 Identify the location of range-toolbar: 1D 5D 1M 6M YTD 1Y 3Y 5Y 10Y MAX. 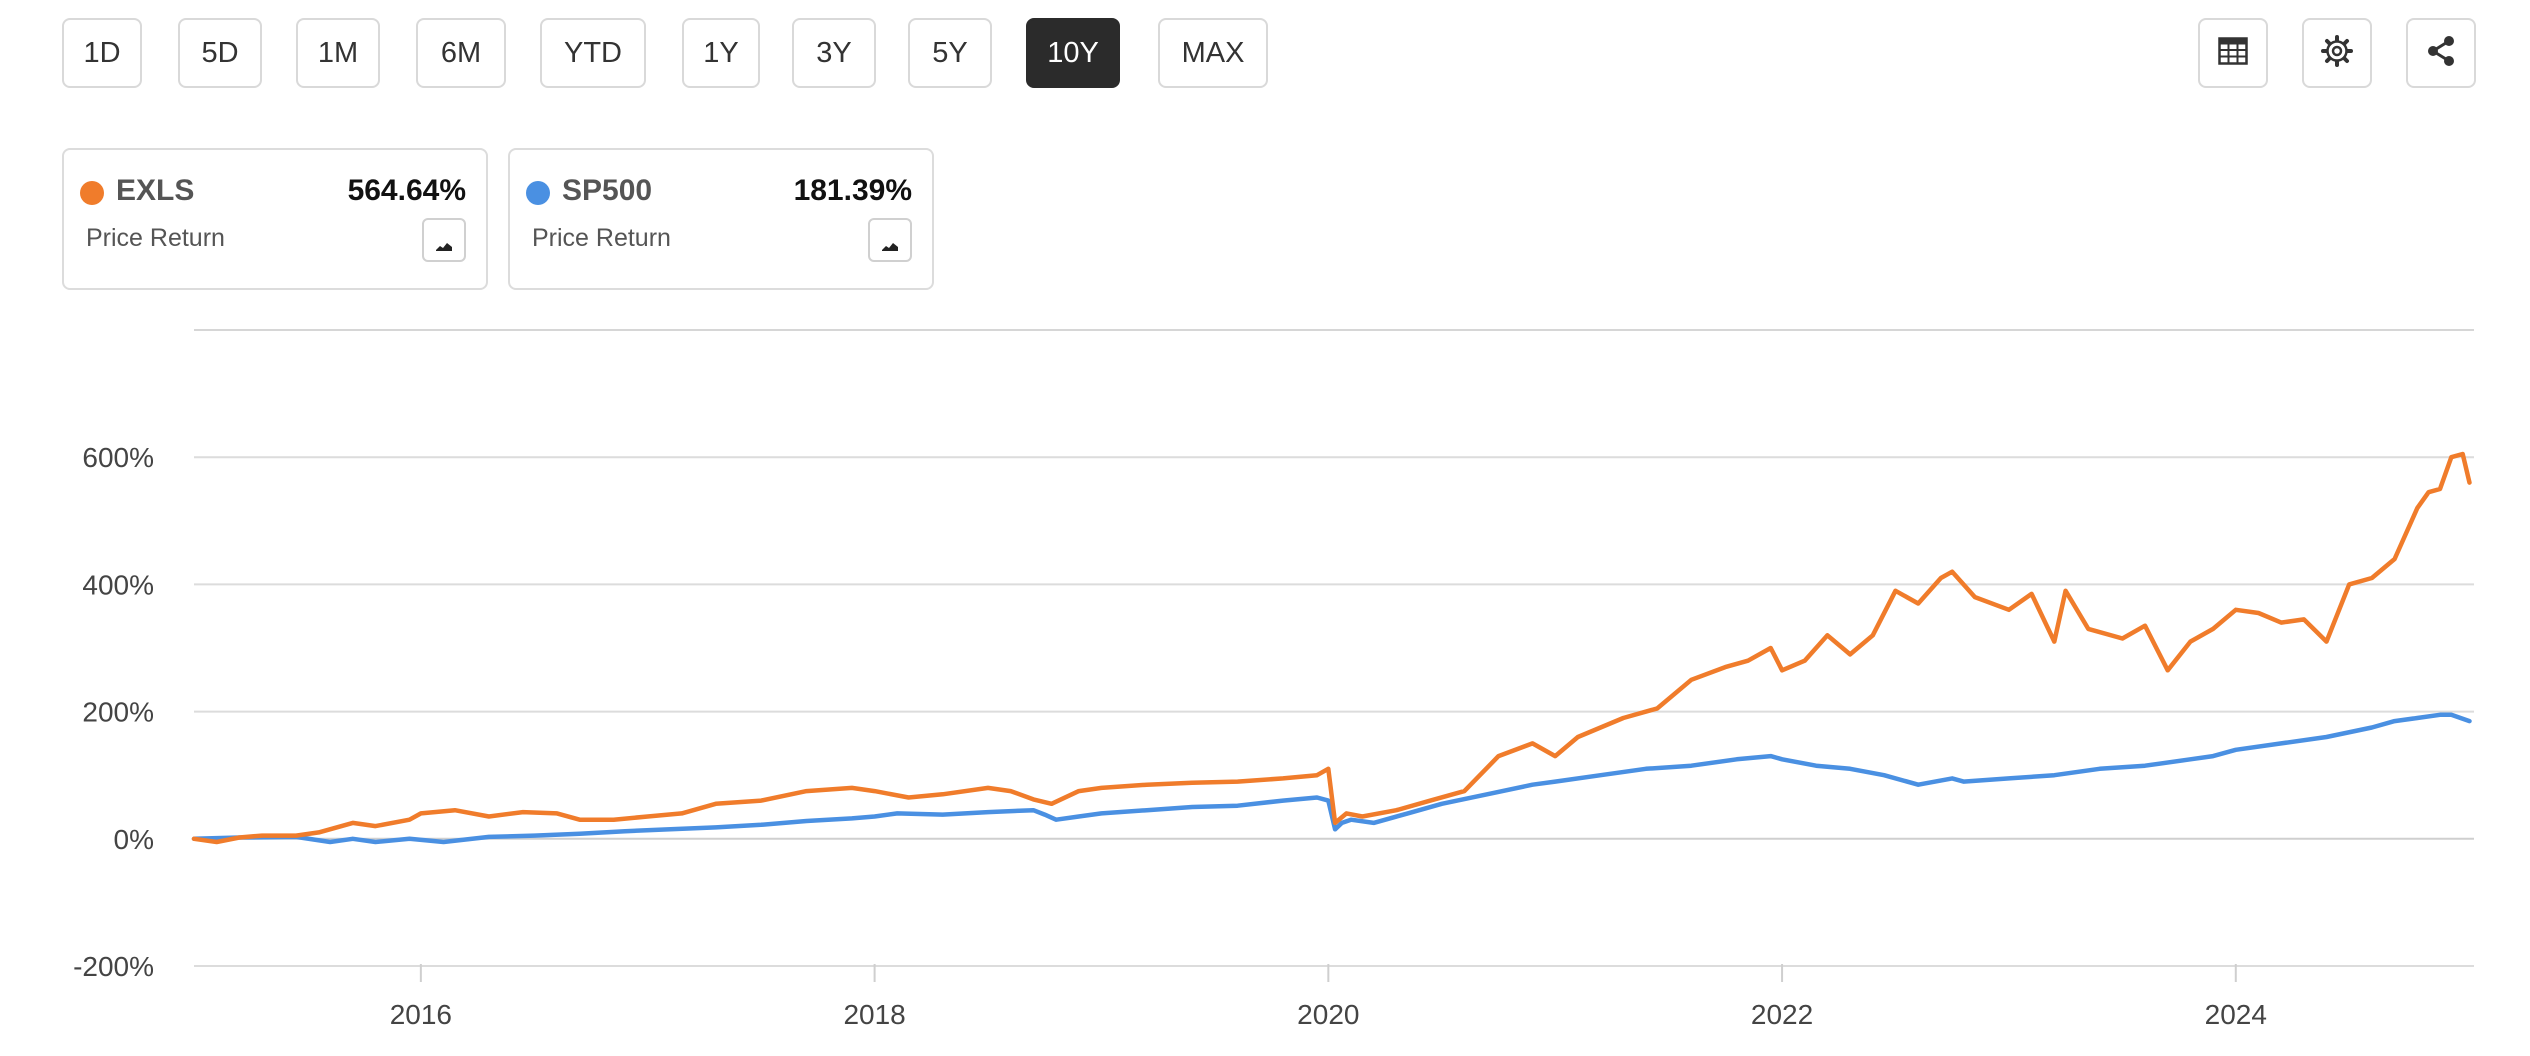
(1272, 54).